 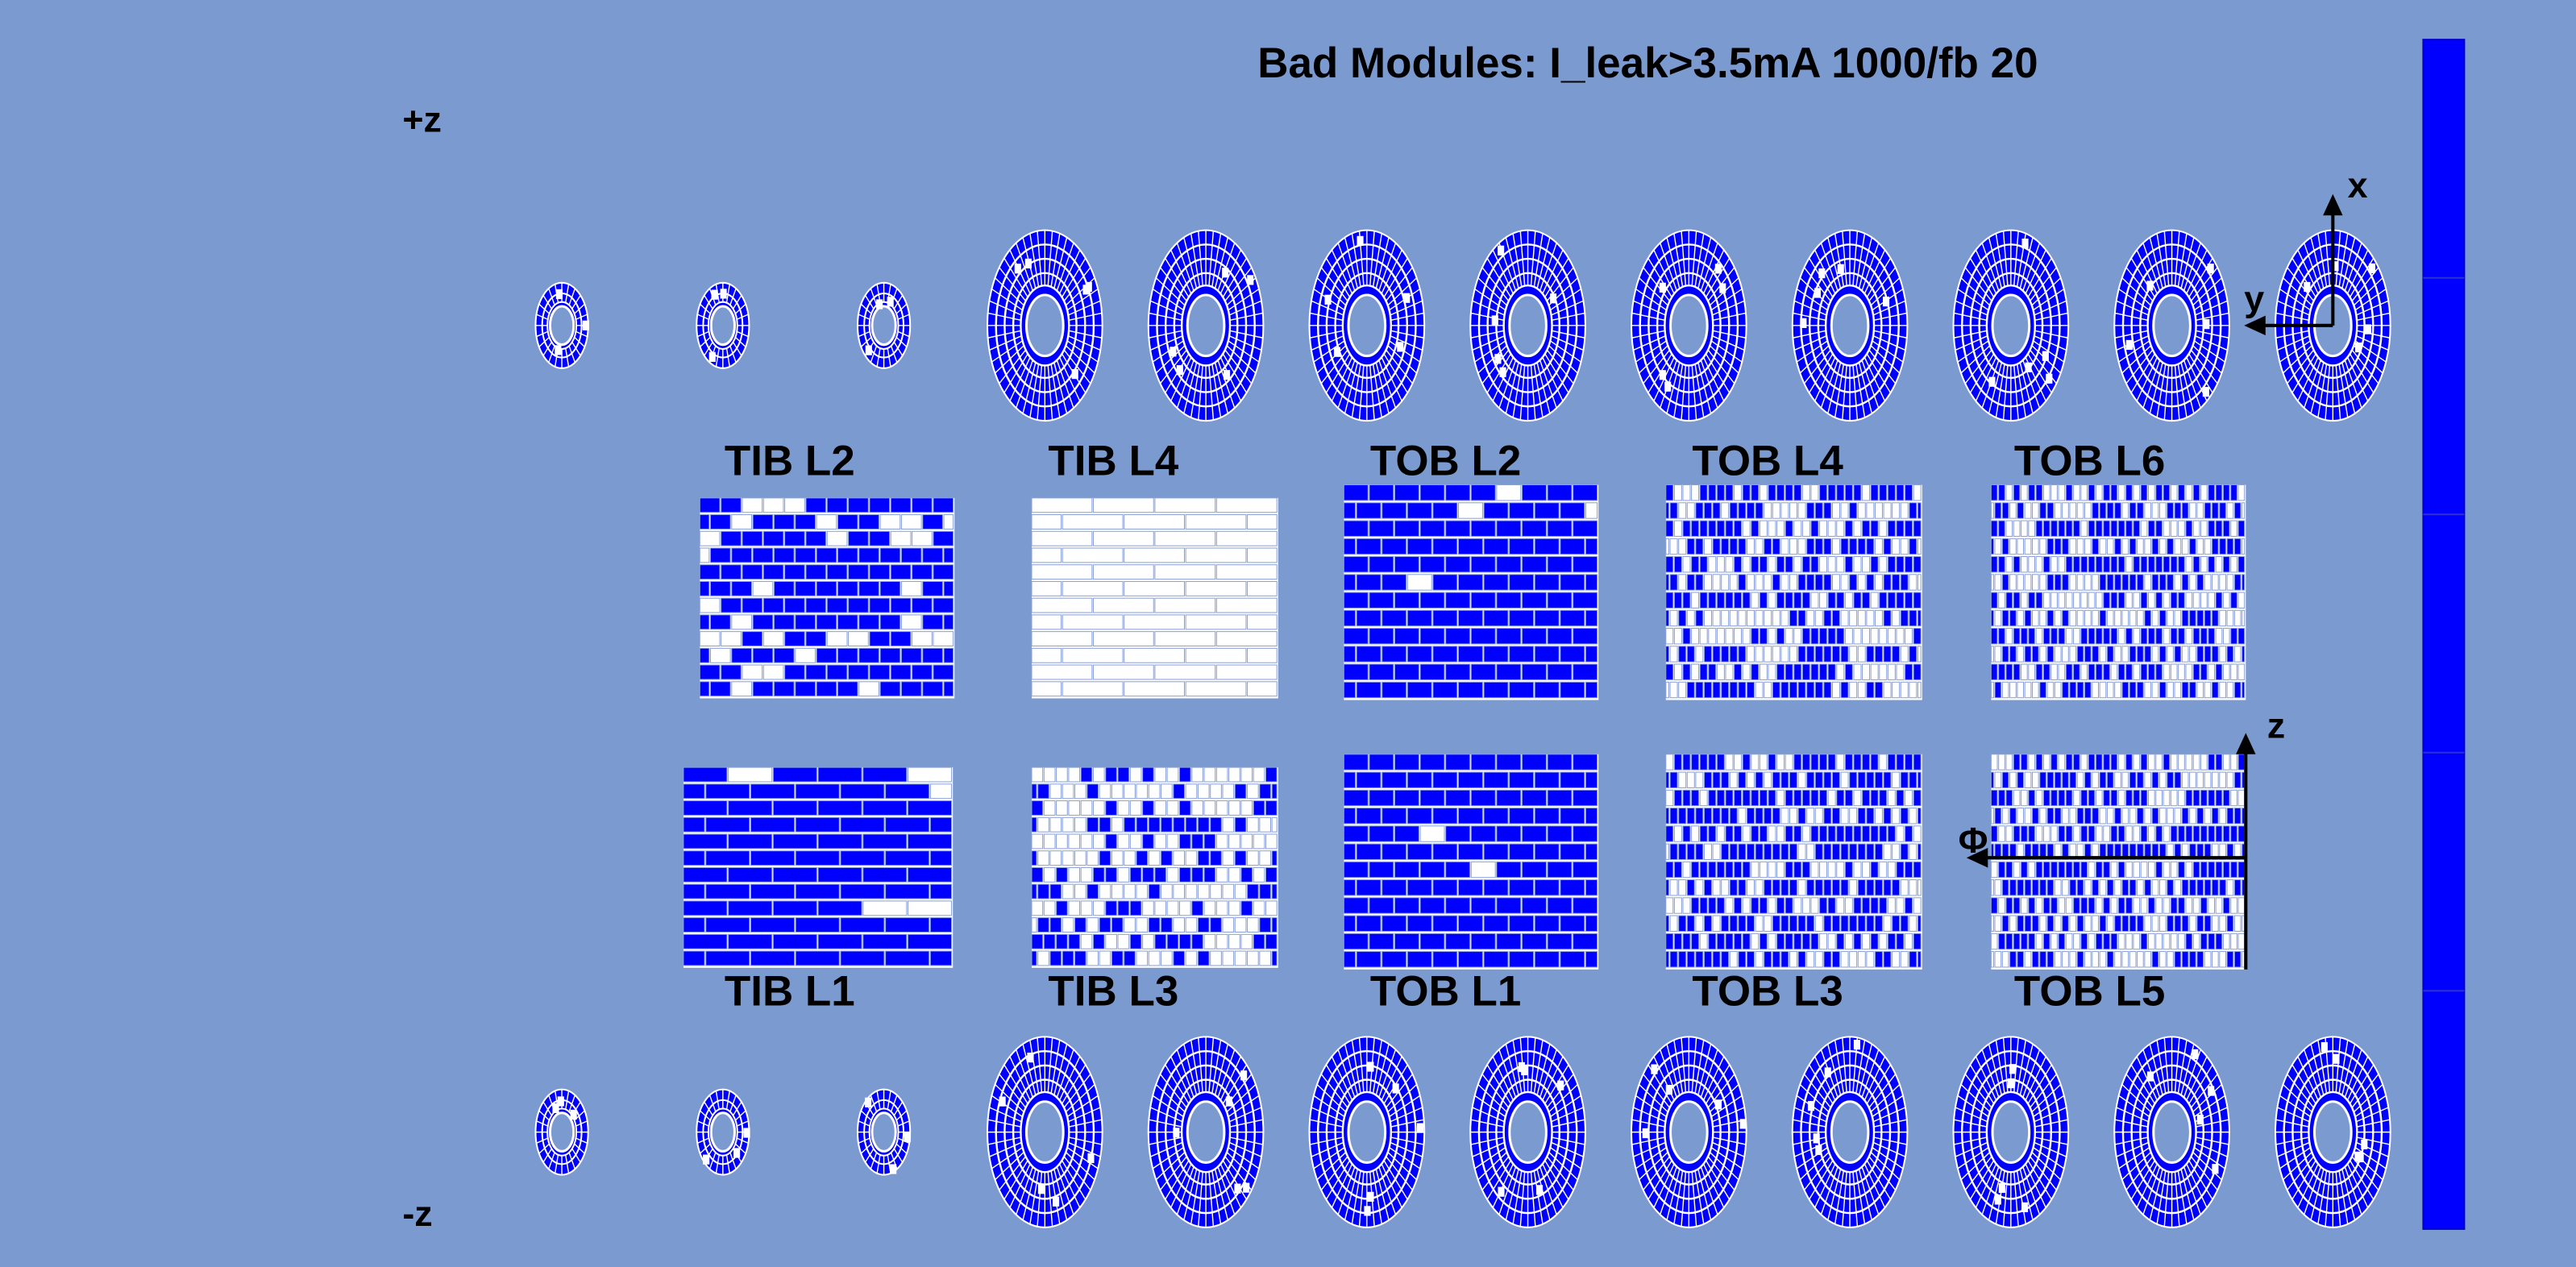 I want to click on disk-hole, so click(x=1044, y=1132).